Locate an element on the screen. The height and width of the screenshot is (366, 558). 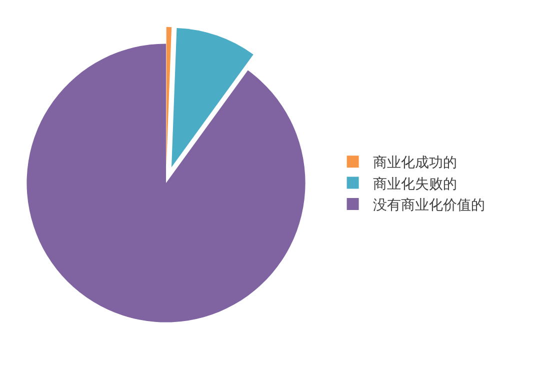
legend-label: 商业化成功的 is located at coordinates (414, 163).